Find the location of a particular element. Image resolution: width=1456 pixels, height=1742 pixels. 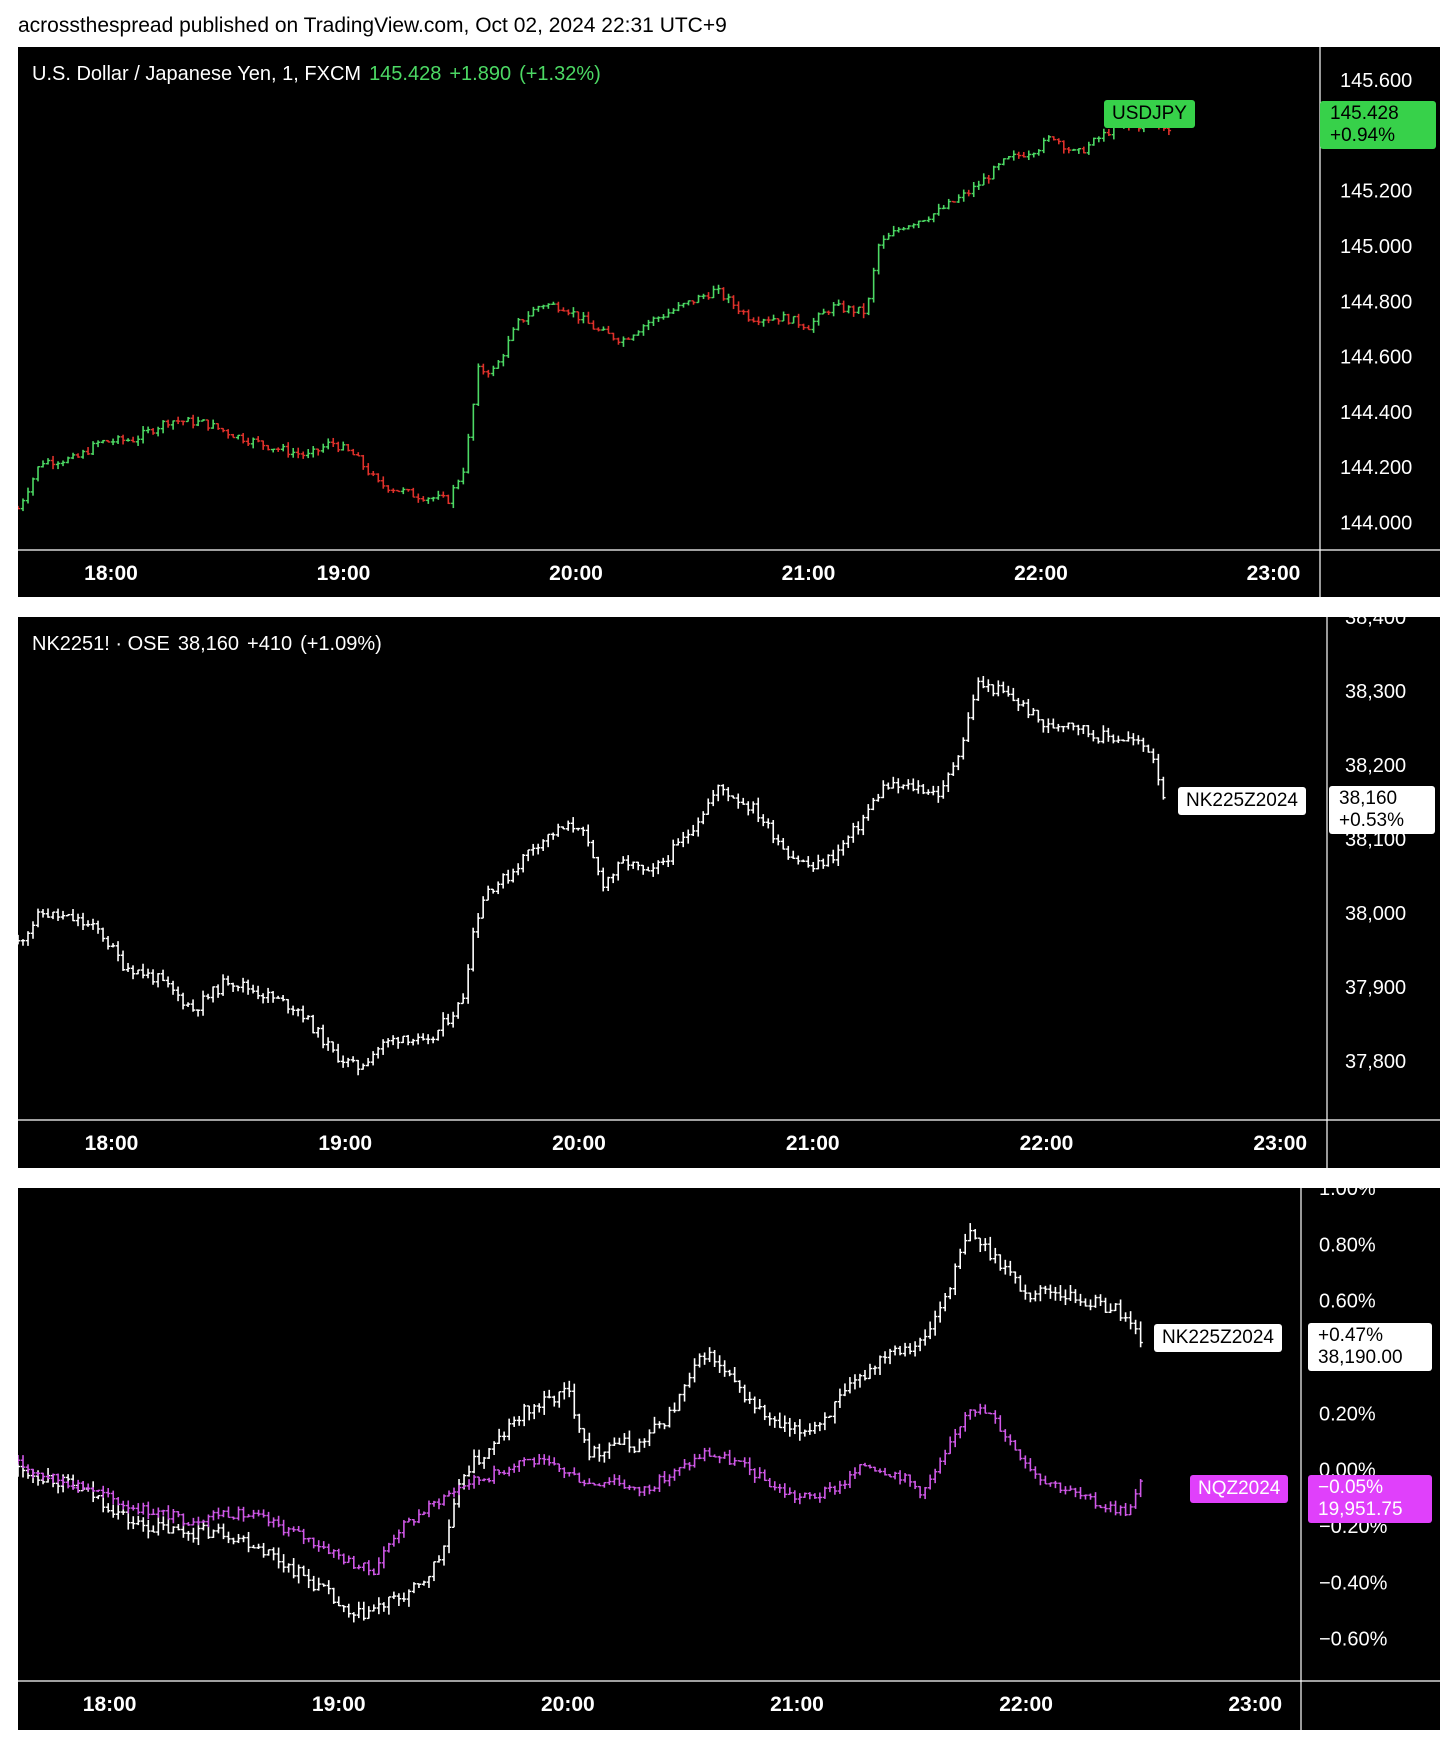

compare-nqz-symbol-tag: NQZ2024 is located at coordinates (1239, 1489).